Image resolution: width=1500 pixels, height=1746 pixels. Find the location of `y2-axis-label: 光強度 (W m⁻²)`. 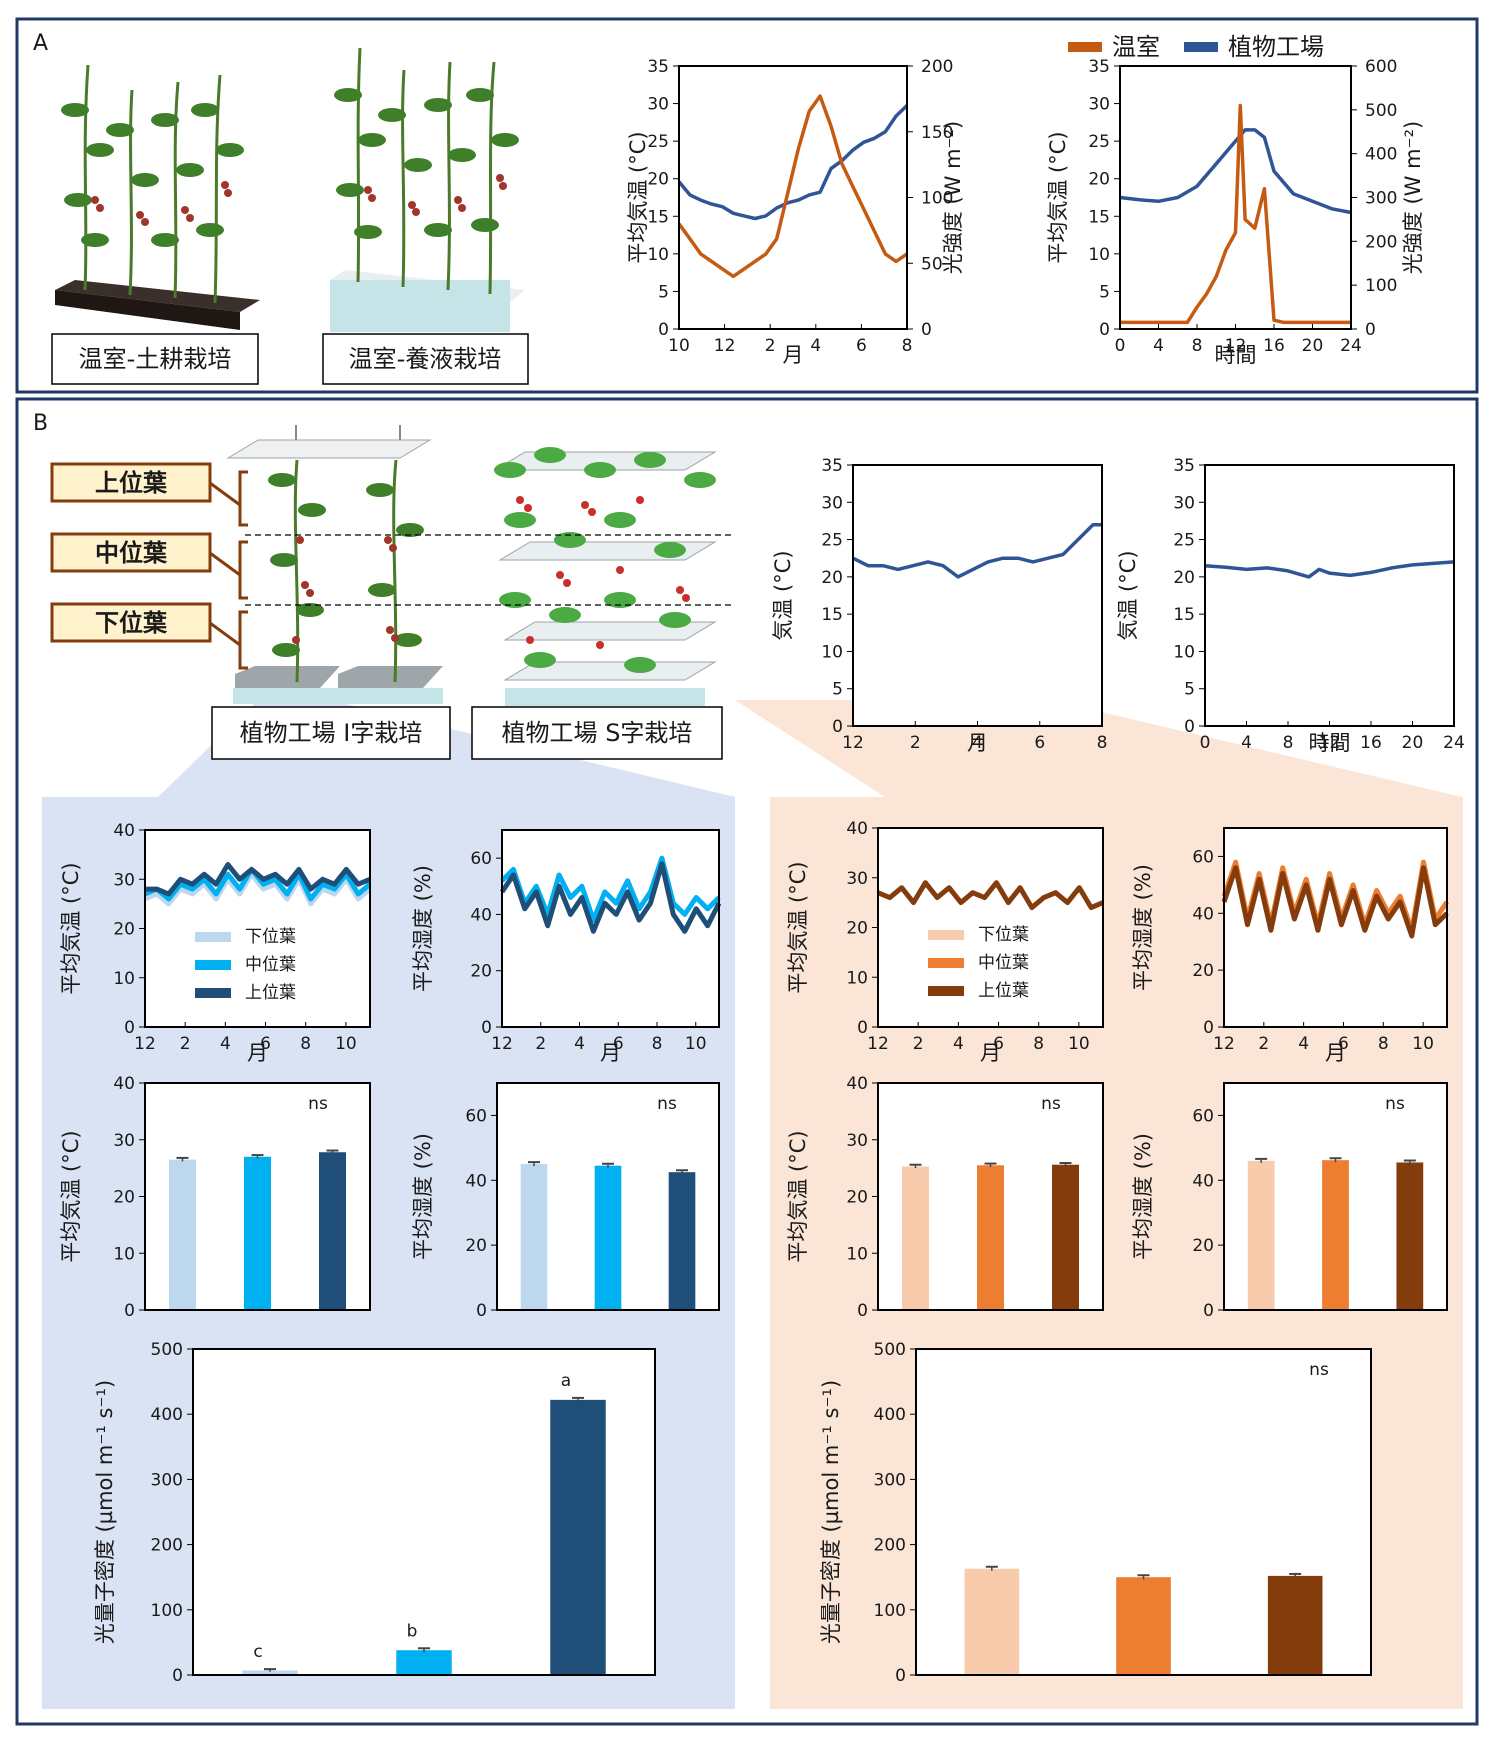

y2-axis-label: 光強度 (W m⁻²) is located at coordinates (953, 197).